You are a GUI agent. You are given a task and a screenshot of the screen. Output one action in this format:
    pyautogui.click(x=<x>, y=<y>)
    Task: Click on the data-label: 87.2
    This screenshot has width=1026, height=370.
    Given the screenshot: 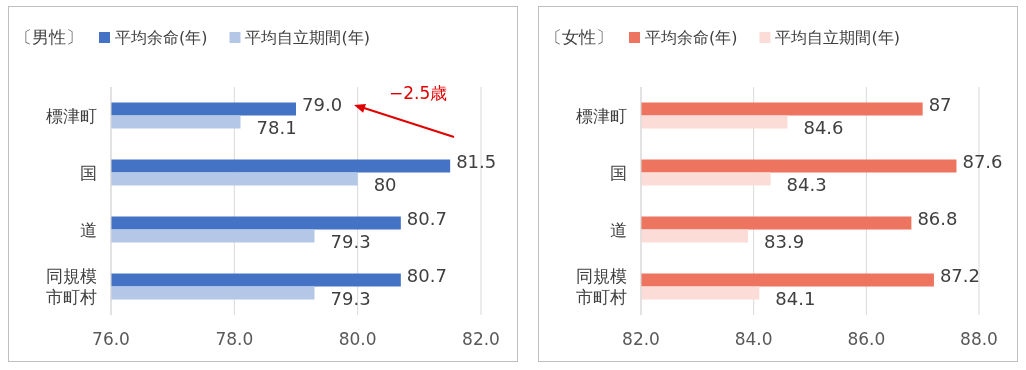 What is the action you would take?
    pyautogui.click(x=960, y=275)
    